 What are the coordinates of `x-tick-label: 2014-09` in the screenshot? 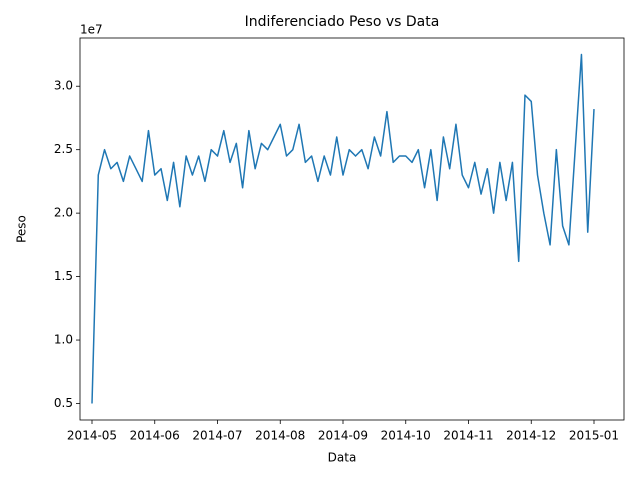 It's located at (343, 436).